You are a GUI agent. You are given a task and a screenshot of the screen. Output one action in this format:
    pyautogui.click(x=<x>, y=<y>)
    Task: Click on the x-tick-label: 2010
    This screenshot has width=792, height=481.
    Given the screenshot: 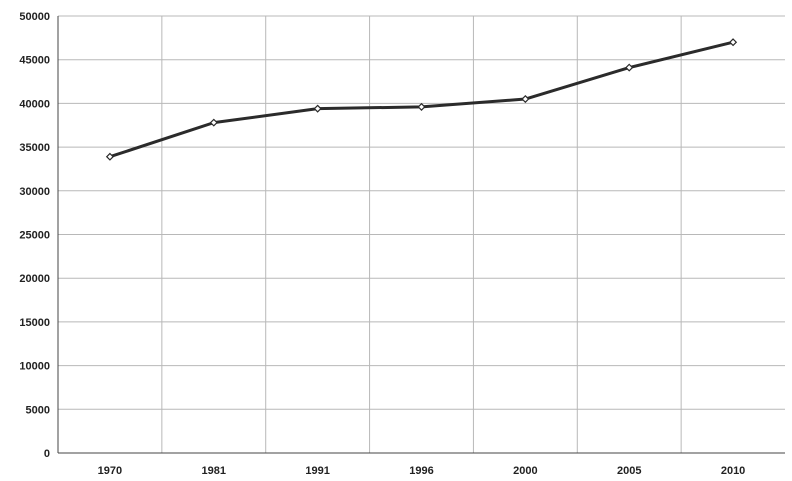 What is the action you would take?
    pyautogui.click(x=733, y=471)
    